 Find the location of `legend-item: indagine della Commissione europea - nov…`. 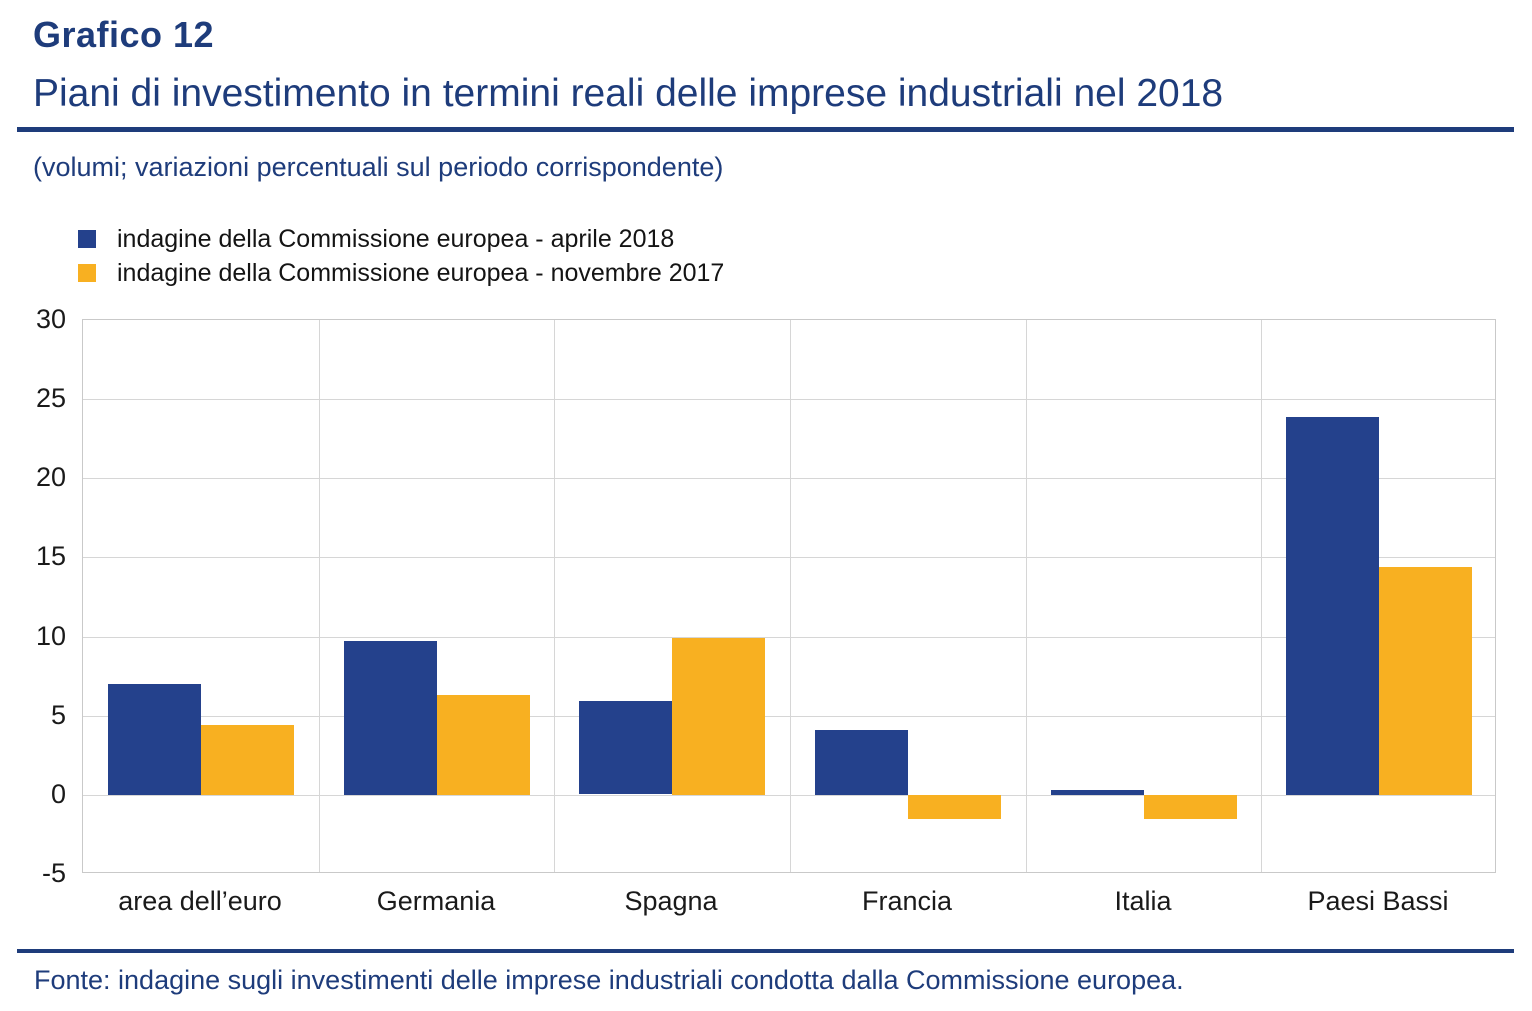

legend-item: indagine della Commissione europea - nov… is located at coordinates (401, 273).